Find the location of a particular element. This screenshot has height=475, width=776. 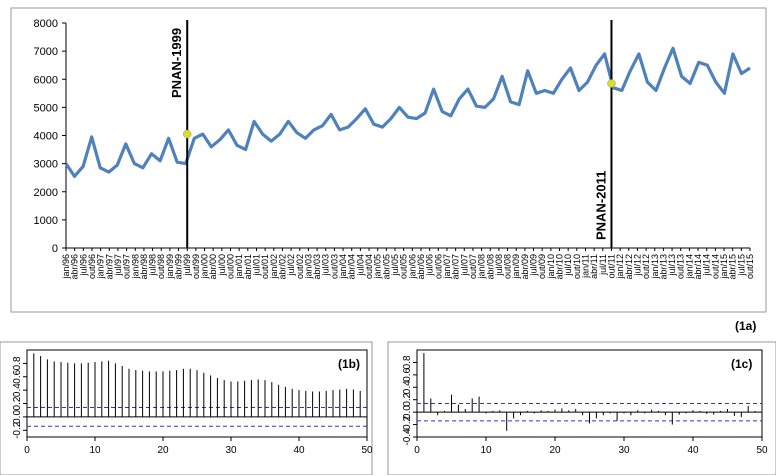

x-tick-label: jul/15 is located at coordinates (741, 265).